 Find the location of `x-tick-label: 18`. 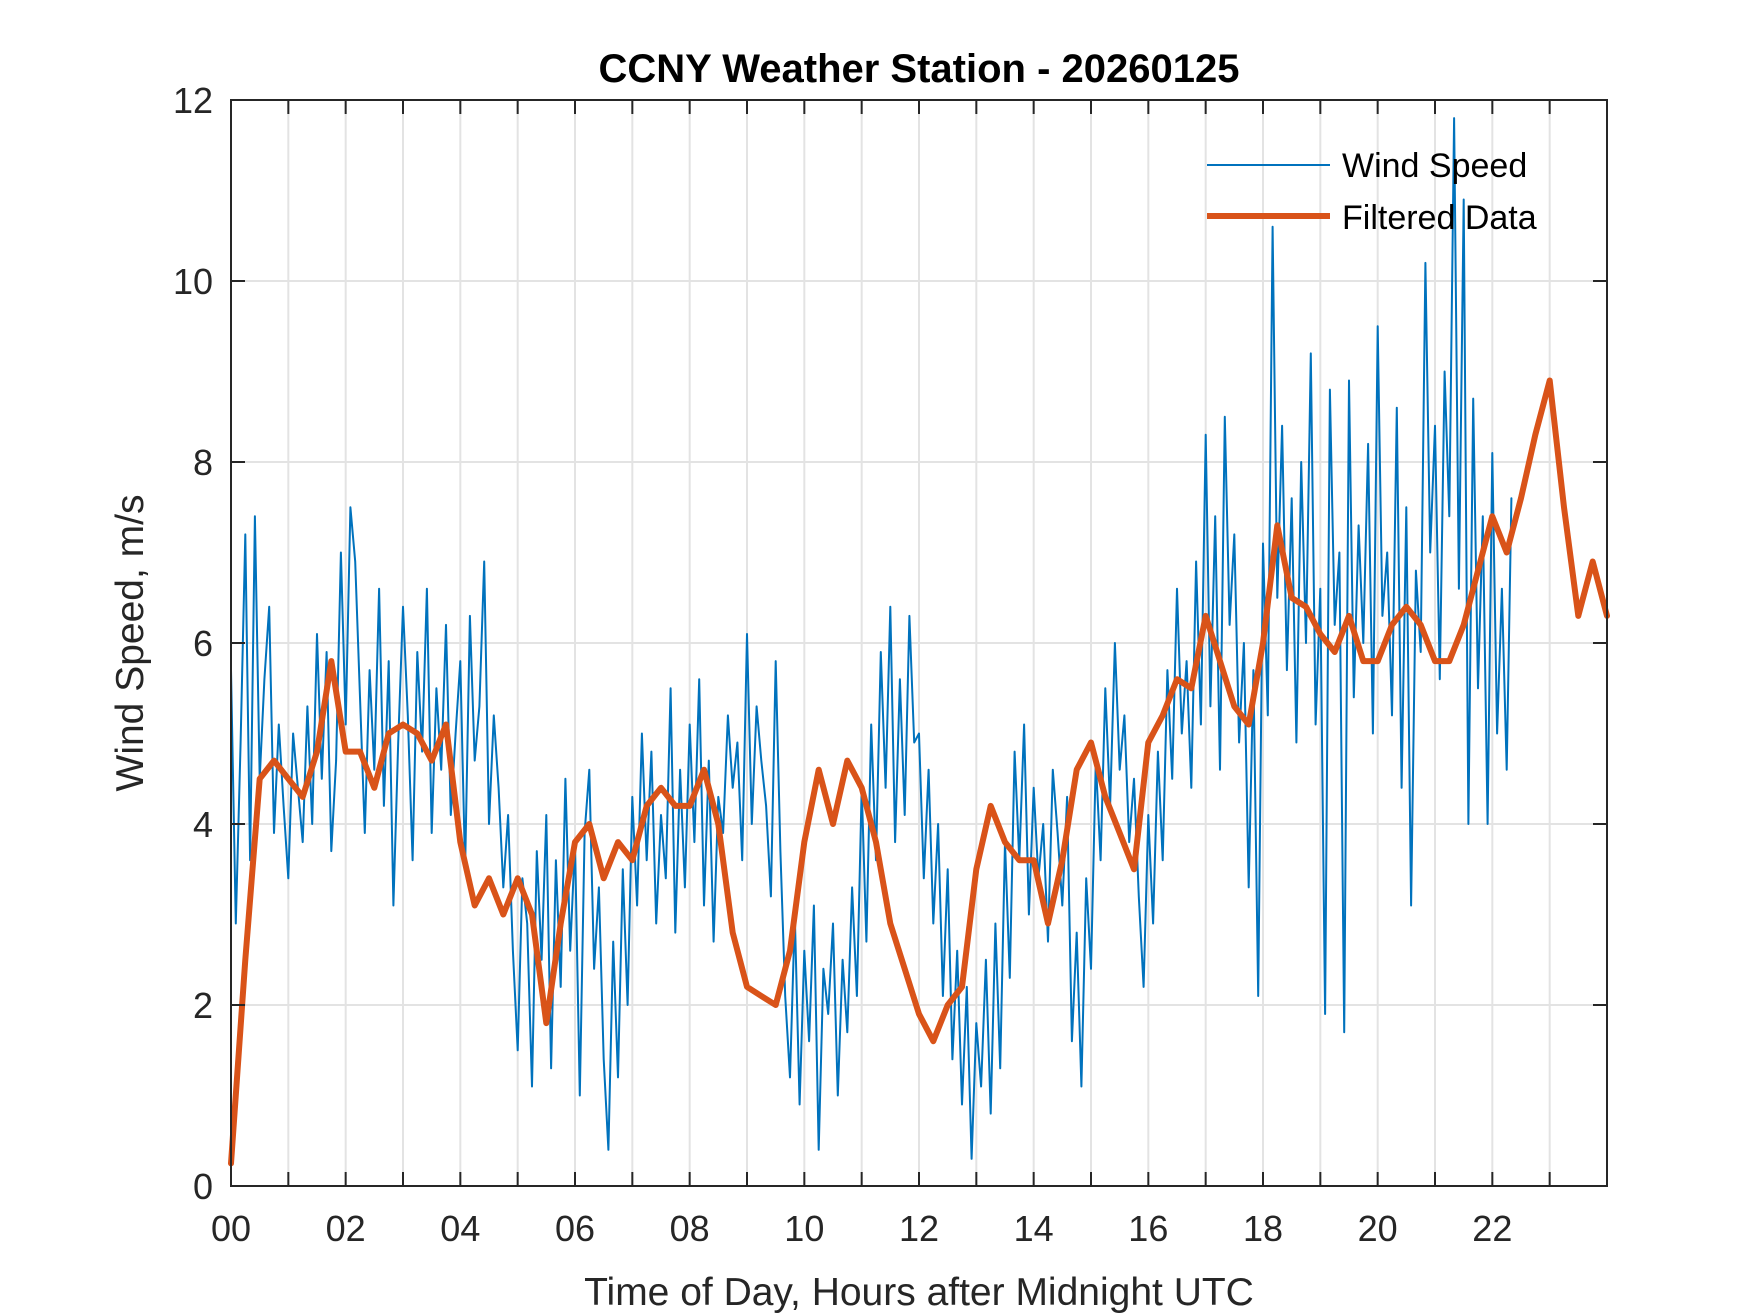

x-tick-label: 18 is located at coordinates (1263, 1228).